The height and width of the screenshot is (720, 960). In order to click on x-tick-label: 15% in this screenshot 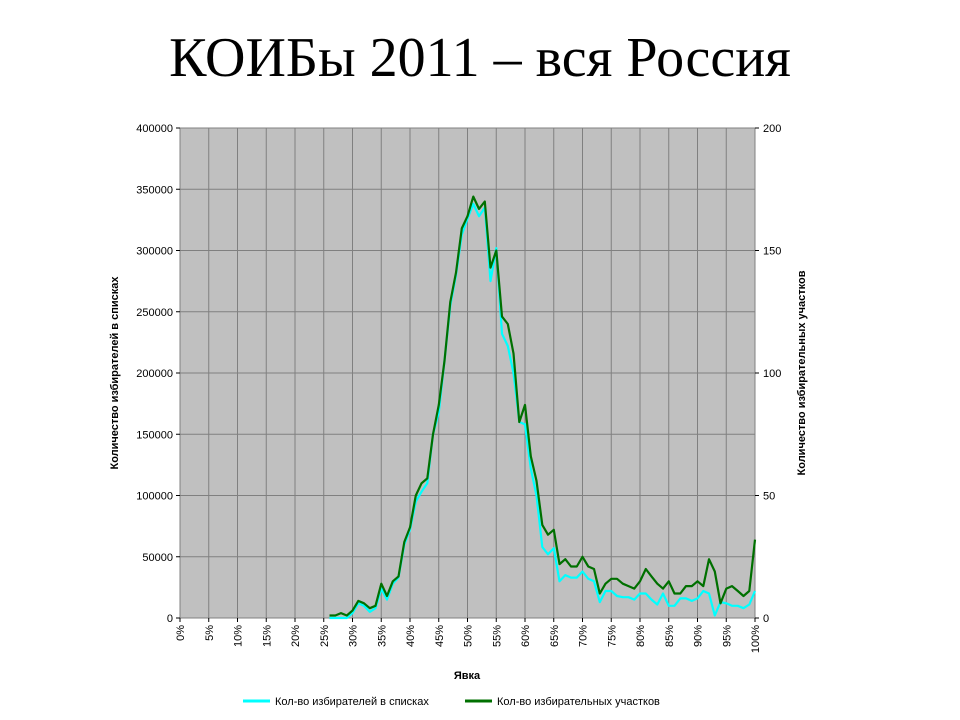, I will do `click(267, 636)`.